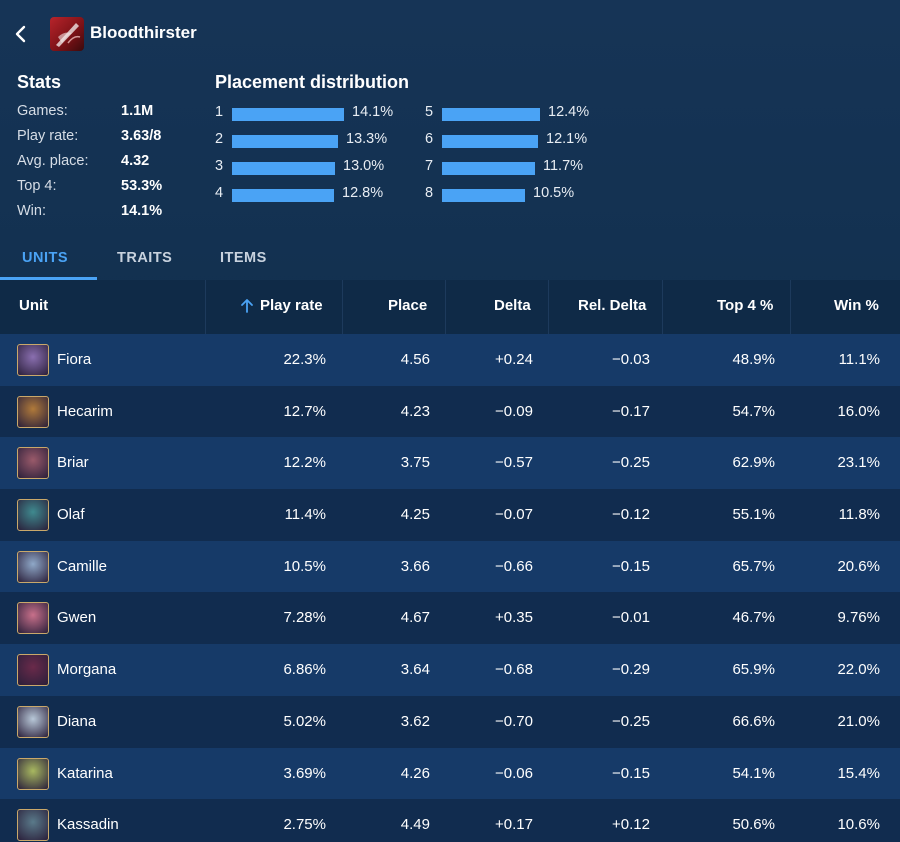  I want to click on stat-value: 53.3%, so click(142, 186).